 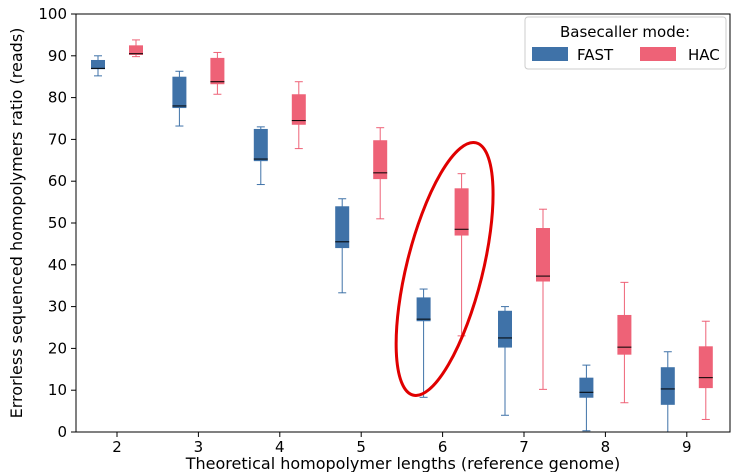 I want to click on y-tick-label-0: 0, so click(x=62, y=432).